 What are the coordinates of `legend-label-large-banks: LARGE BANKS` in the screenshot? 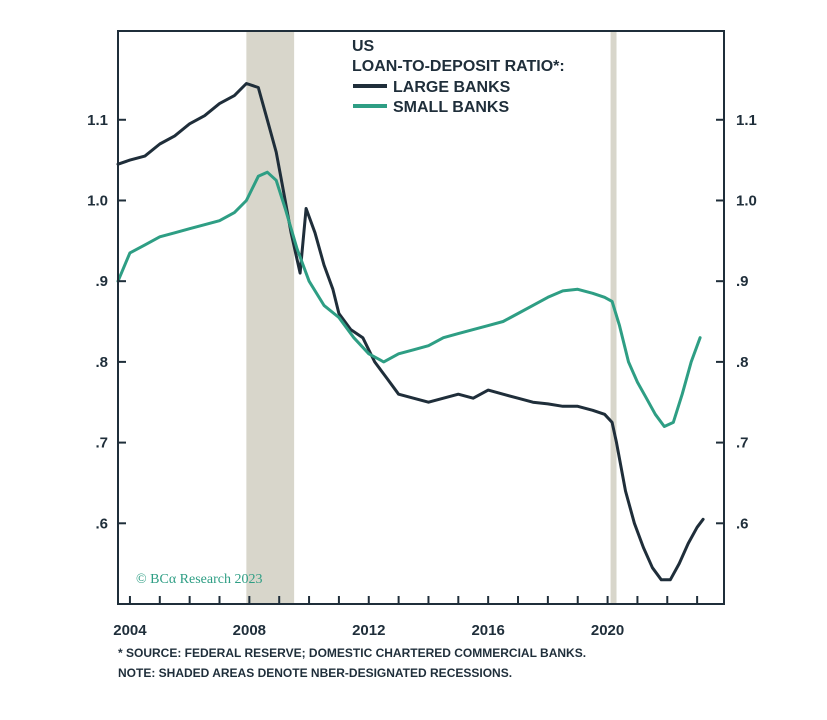 It's located at (452, 87).